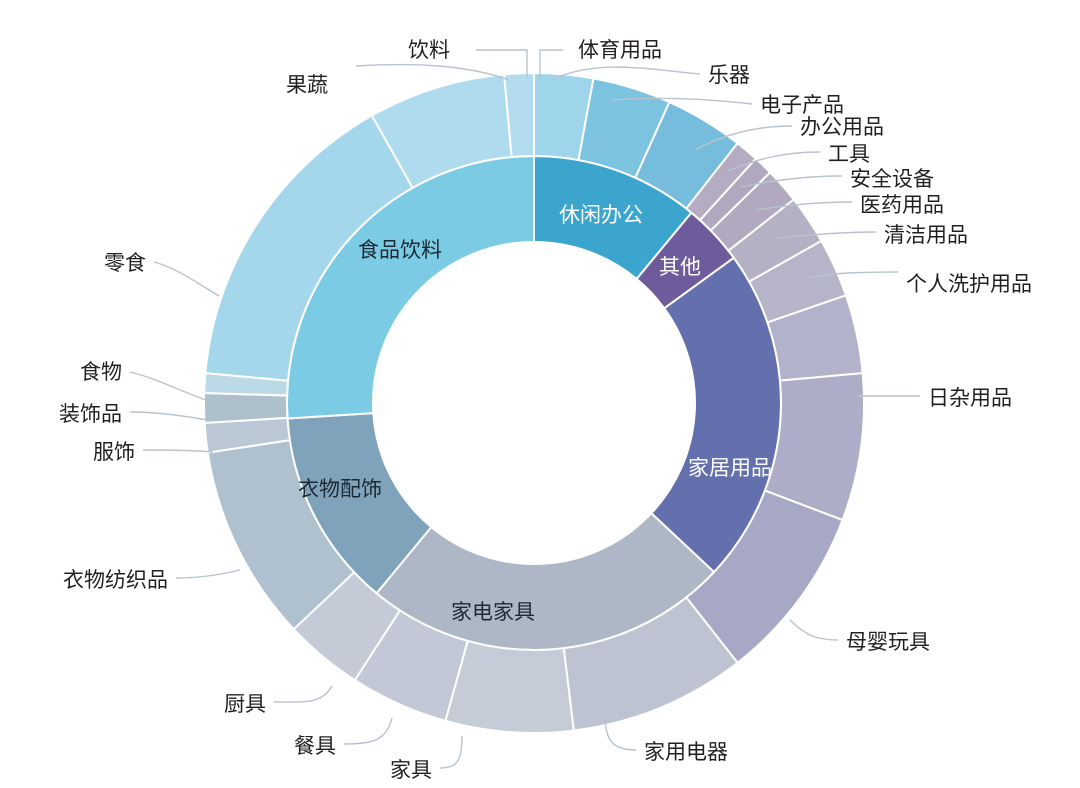 The width and height of the screenshot is (1080, 788). Describe the element at coordinates (178, 451) in the screenshot. I see `leader-line-fushi` at that location.